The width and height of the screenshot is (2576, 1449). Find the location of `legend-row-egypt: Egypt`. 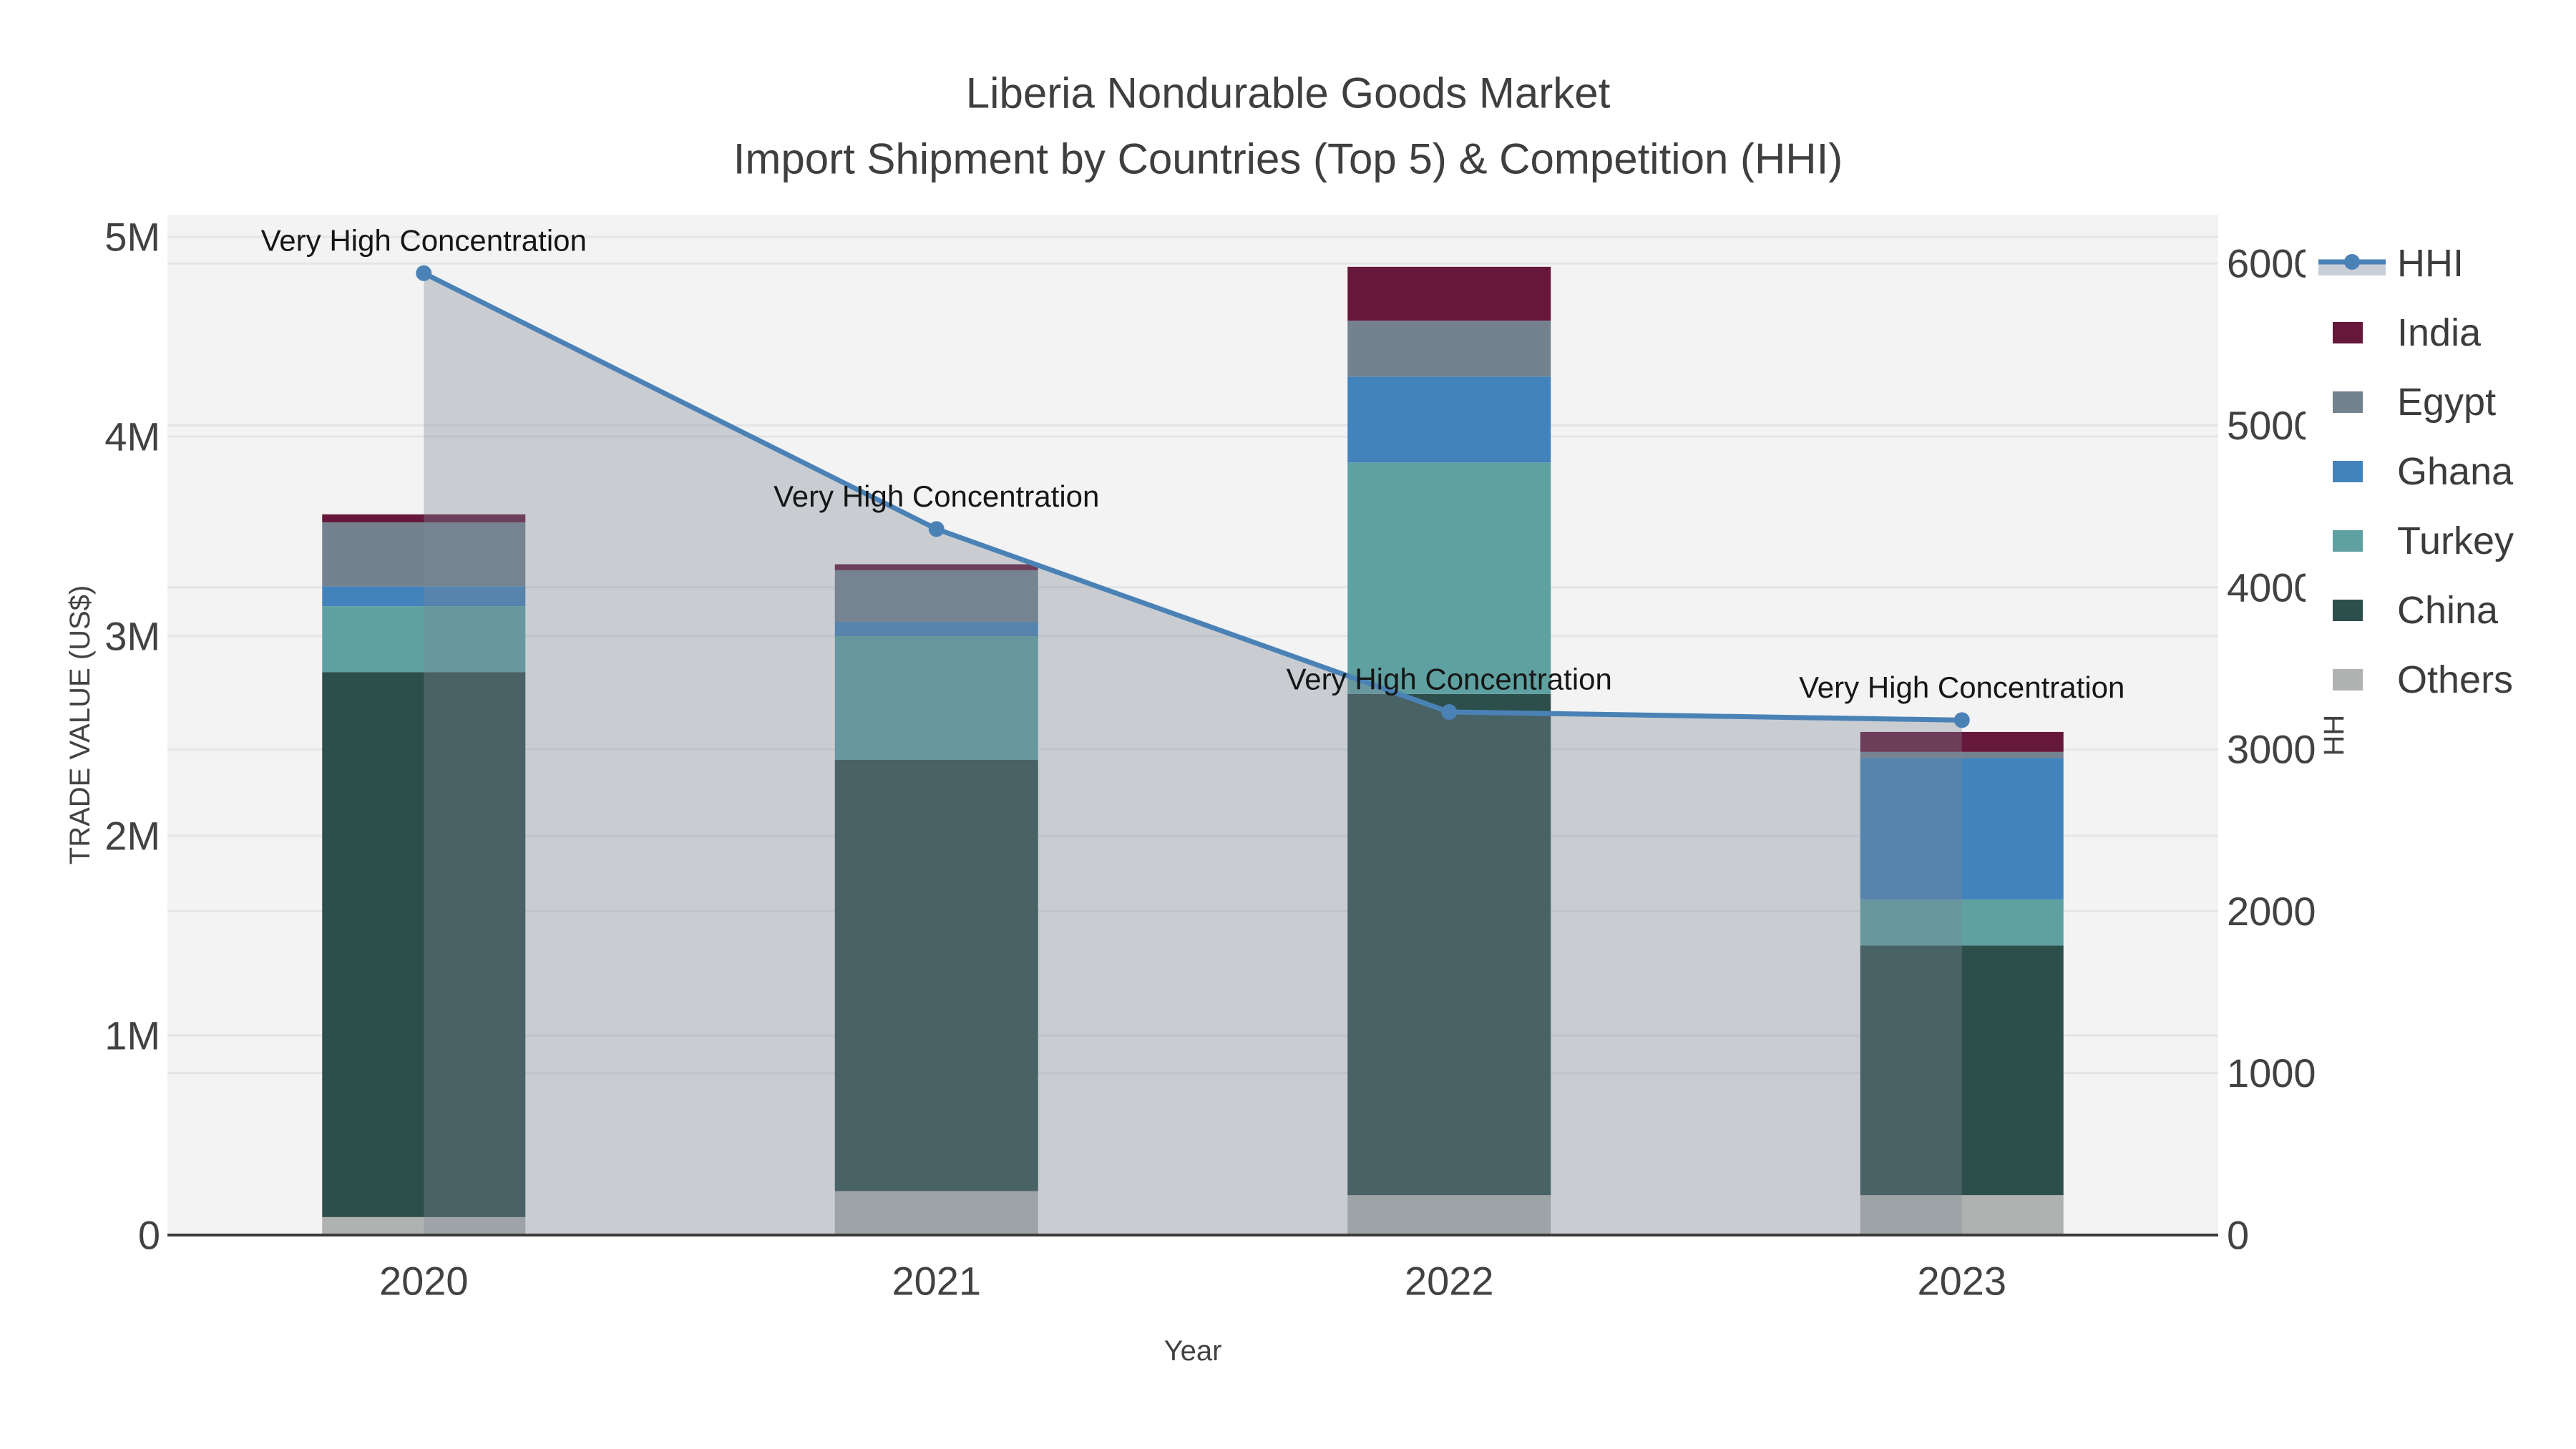

legend-row-egypt: Egypt is located at coordinates (2414, 402).